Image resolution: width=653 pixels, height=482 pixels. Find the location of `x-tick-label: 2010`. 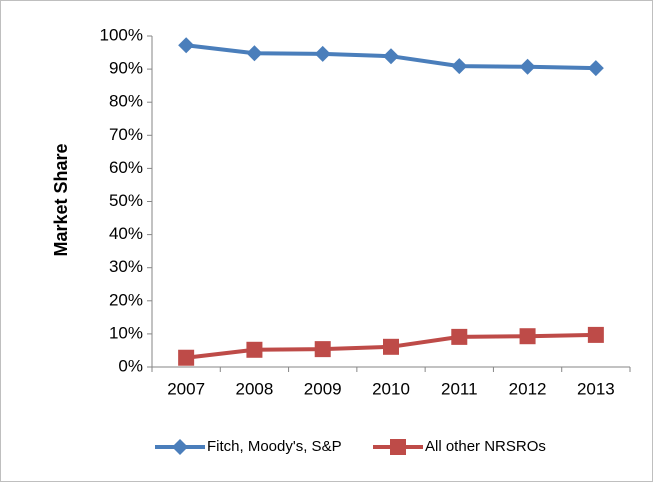

x-tick-label: 2010 is located at coordinates (391, 388).